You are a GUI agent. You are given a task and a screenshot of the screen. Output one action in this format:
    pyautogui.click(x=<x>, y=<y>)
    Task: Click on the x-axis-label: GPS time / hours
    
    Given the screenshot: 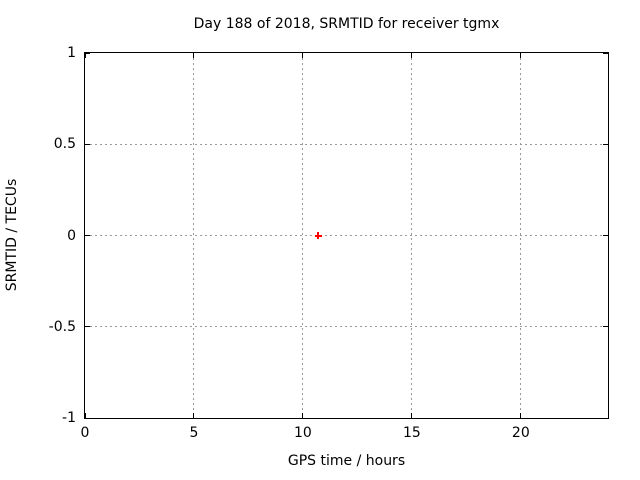 What is the action you would take?
    pyautogui.click(x=346, y=461)
    